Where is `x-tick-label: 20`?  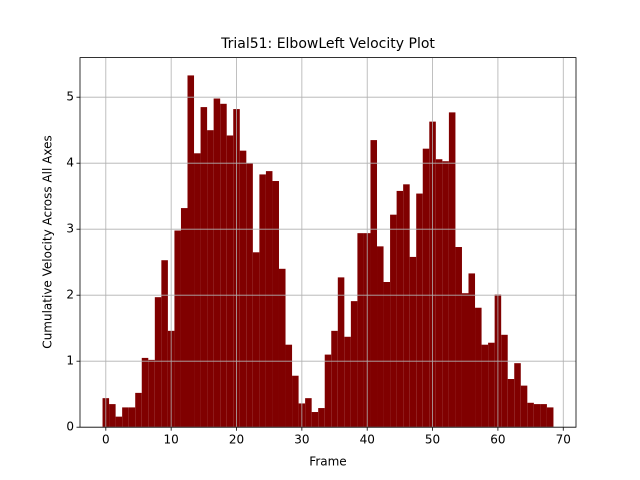
x-tick-label: 20 is located at coordinates (236, 440).